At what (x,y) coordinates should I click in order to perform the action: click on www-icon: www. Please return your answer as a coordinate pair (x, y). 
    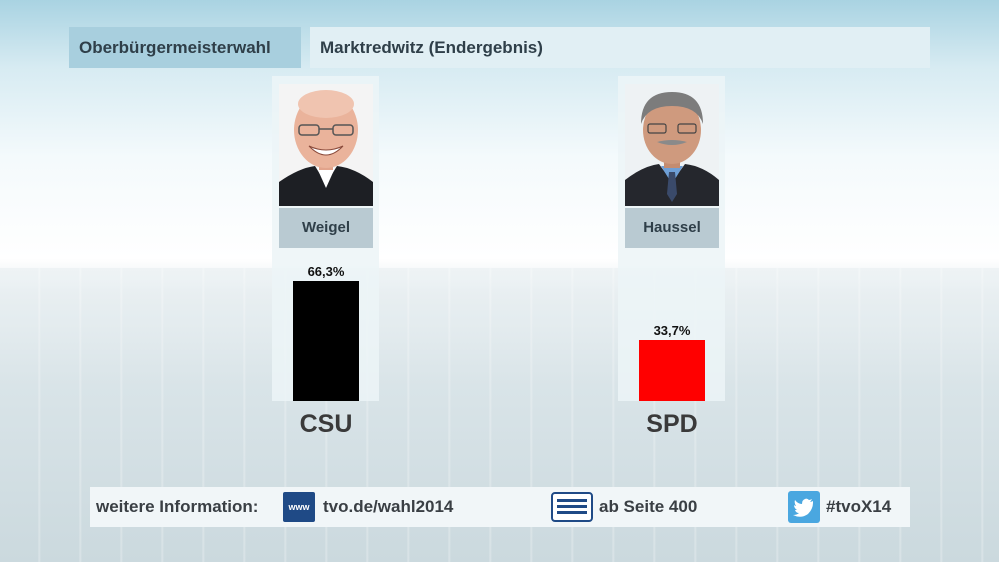
    Looking at the image, I should click on (299, 507).